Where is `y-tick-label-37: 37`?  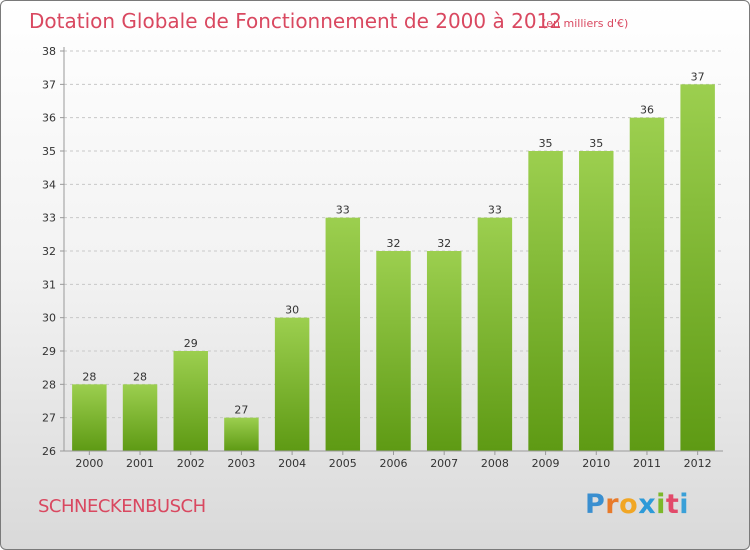 y-tick-label-37: 37 is located at coordinates (49, 84).